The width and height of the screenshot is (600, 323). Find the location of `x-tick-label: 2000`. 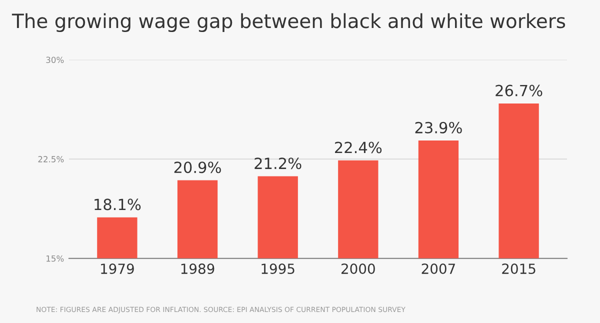

x-tick-label: 2000 is located at coordinates (358, 269).